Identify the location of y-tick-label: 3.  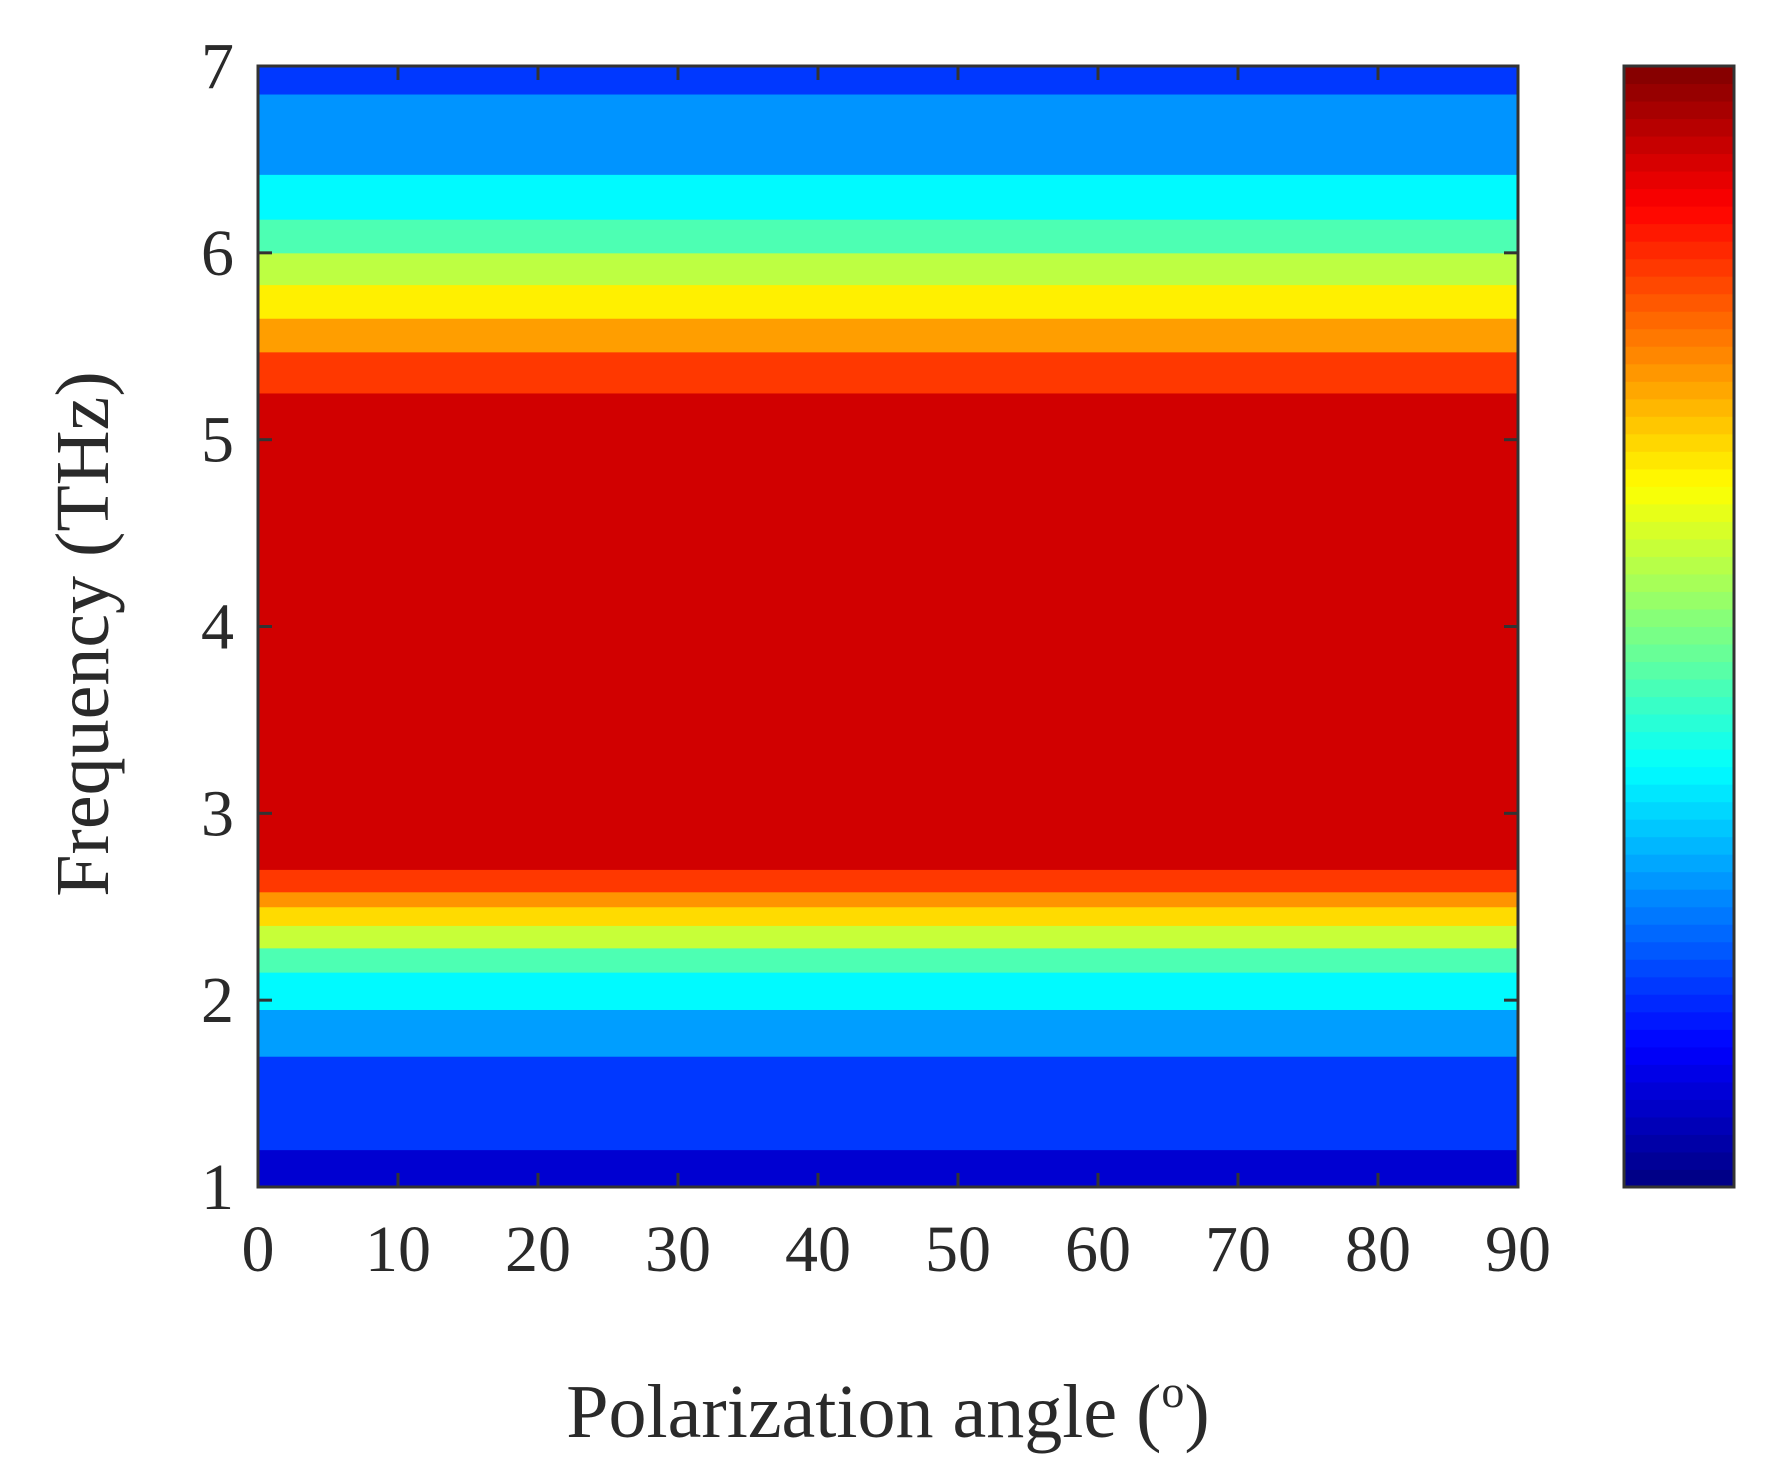
(217, 813).